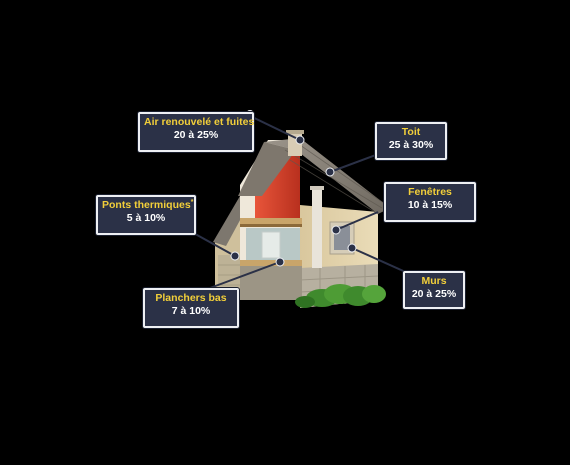 The image size is (570, 465). I want to click on label-murs-value: 20 à 25%, so click(434, 294).